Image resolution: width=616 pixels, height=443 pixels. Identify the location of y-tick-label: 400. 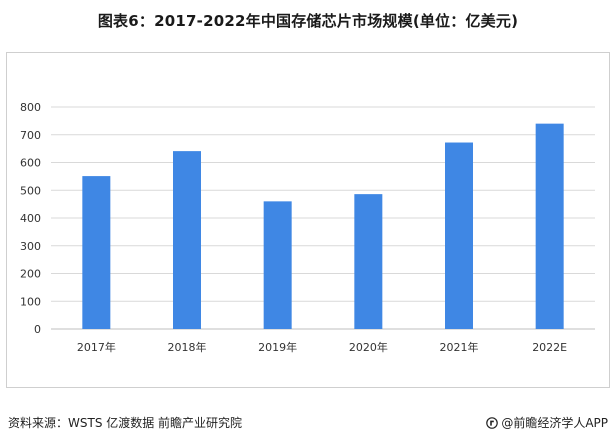
(30, 218).